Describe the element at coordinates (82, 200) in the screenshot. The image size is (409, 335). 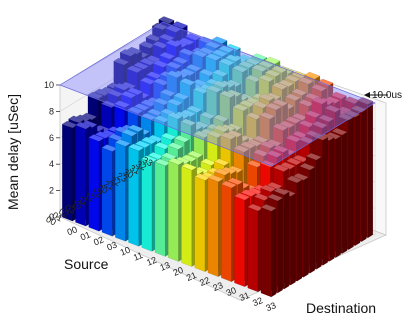
I see `source-tick-label: 11` at that location.